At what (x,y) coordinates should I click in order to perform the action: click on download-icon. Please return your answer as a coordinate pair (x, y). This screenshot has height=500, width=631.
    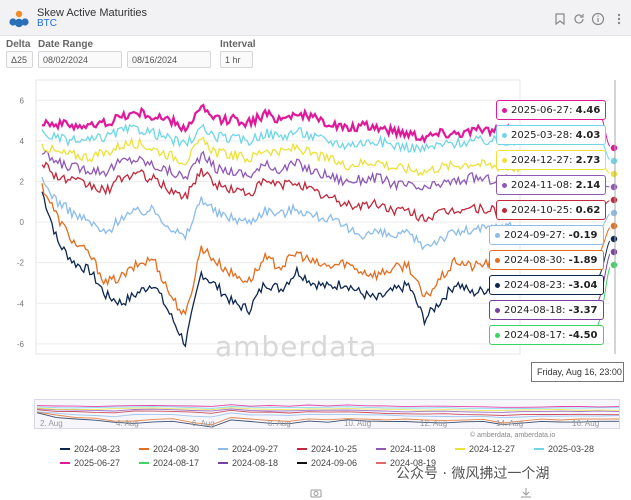
    Looking at the image, I should click on (526, 493).